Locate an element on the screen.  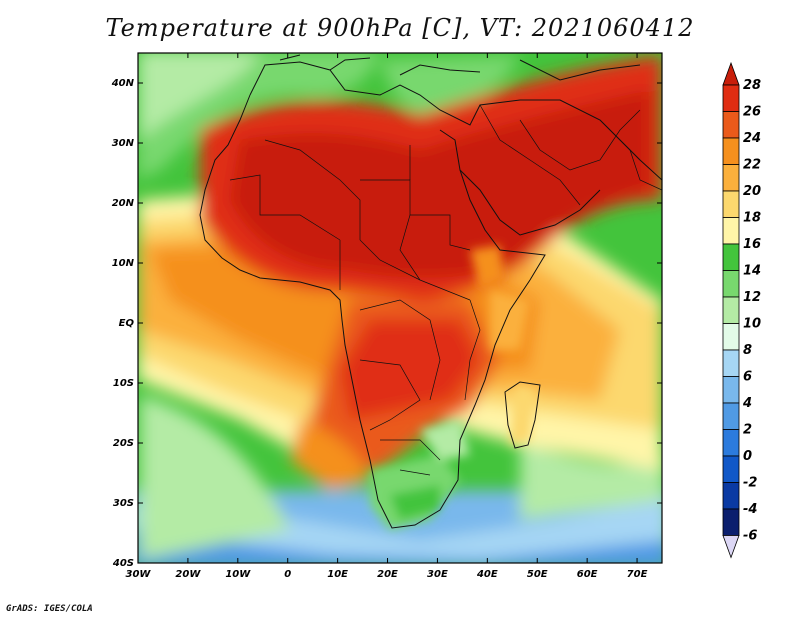
colorbar-bottom-triangle is located at coordinates (731, 547).